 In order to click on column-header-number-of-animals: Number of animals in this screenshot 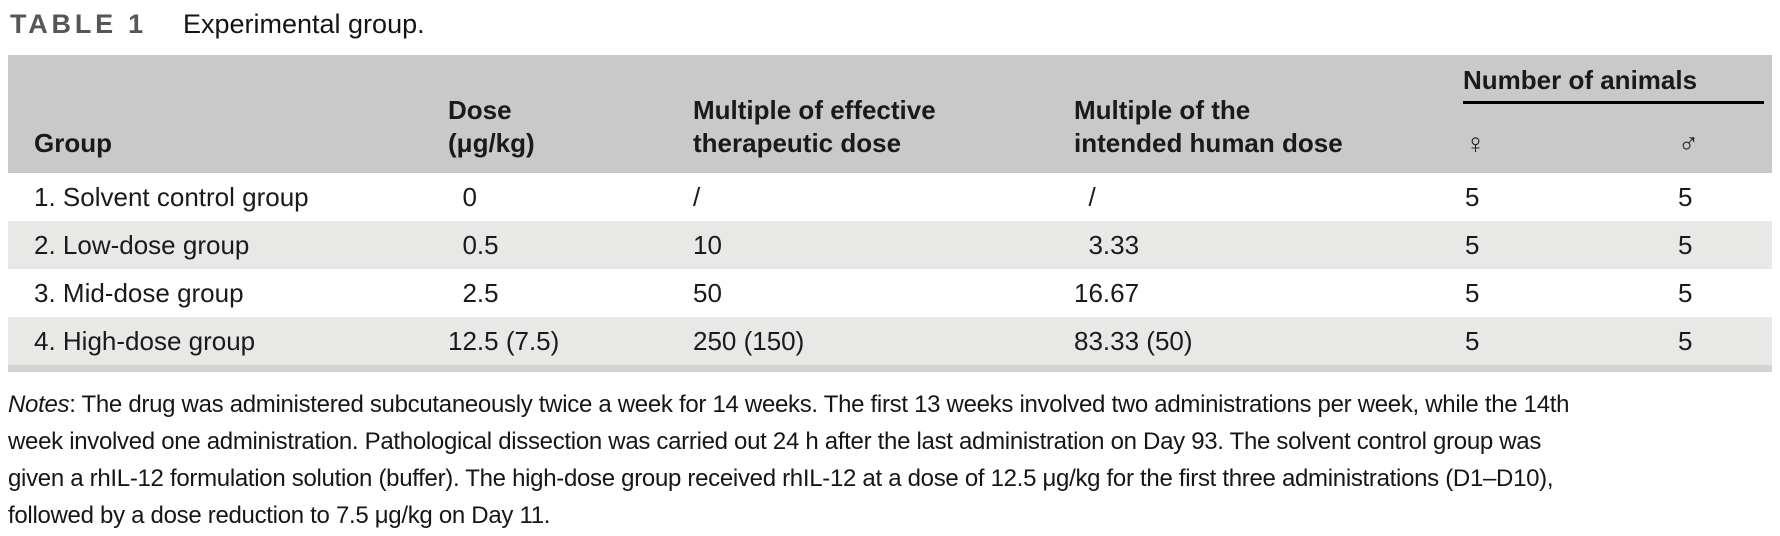, I will do `click(1613, 86)`.